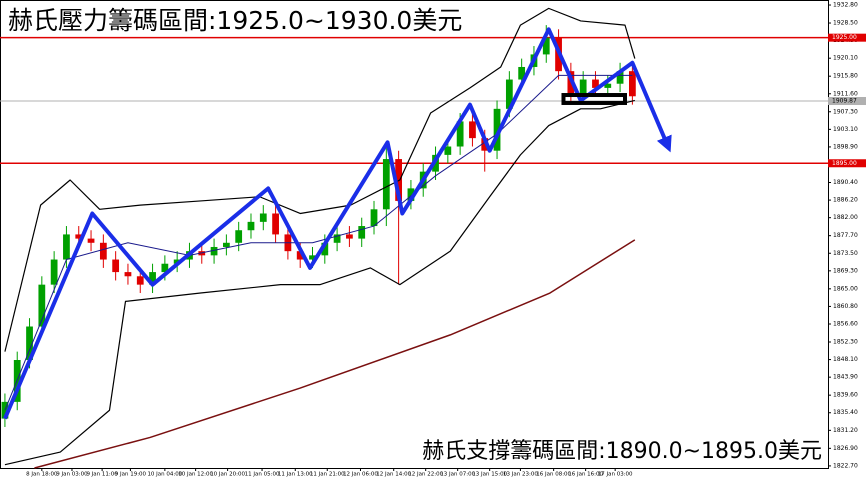 The height and width of the screenshot is (482, 867). Describe the element at coordinates (393, 475) in the screenshot. I see `x-tick-label: 12 Jan 14:00` at that location.